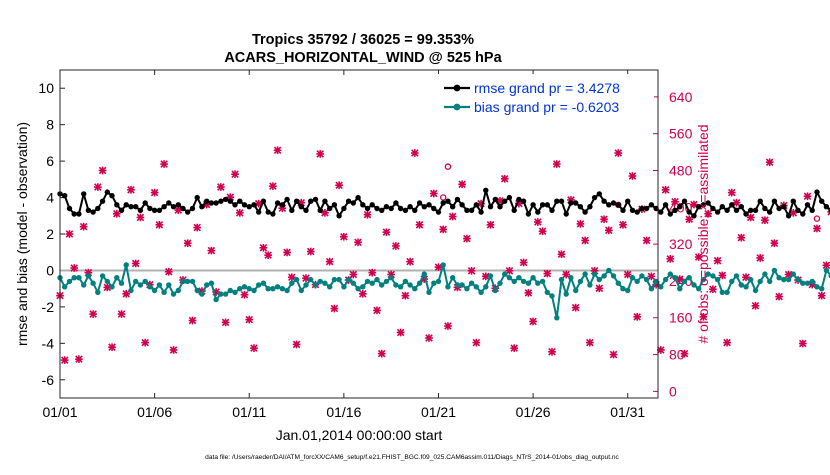 The width and height of the screenshot is (830, 475). What do you see at coordinates (546, 107) in the screenshot?
I see `legend-bias-label: bias grand pr = -0.6203` at bounding box center [546, 107].